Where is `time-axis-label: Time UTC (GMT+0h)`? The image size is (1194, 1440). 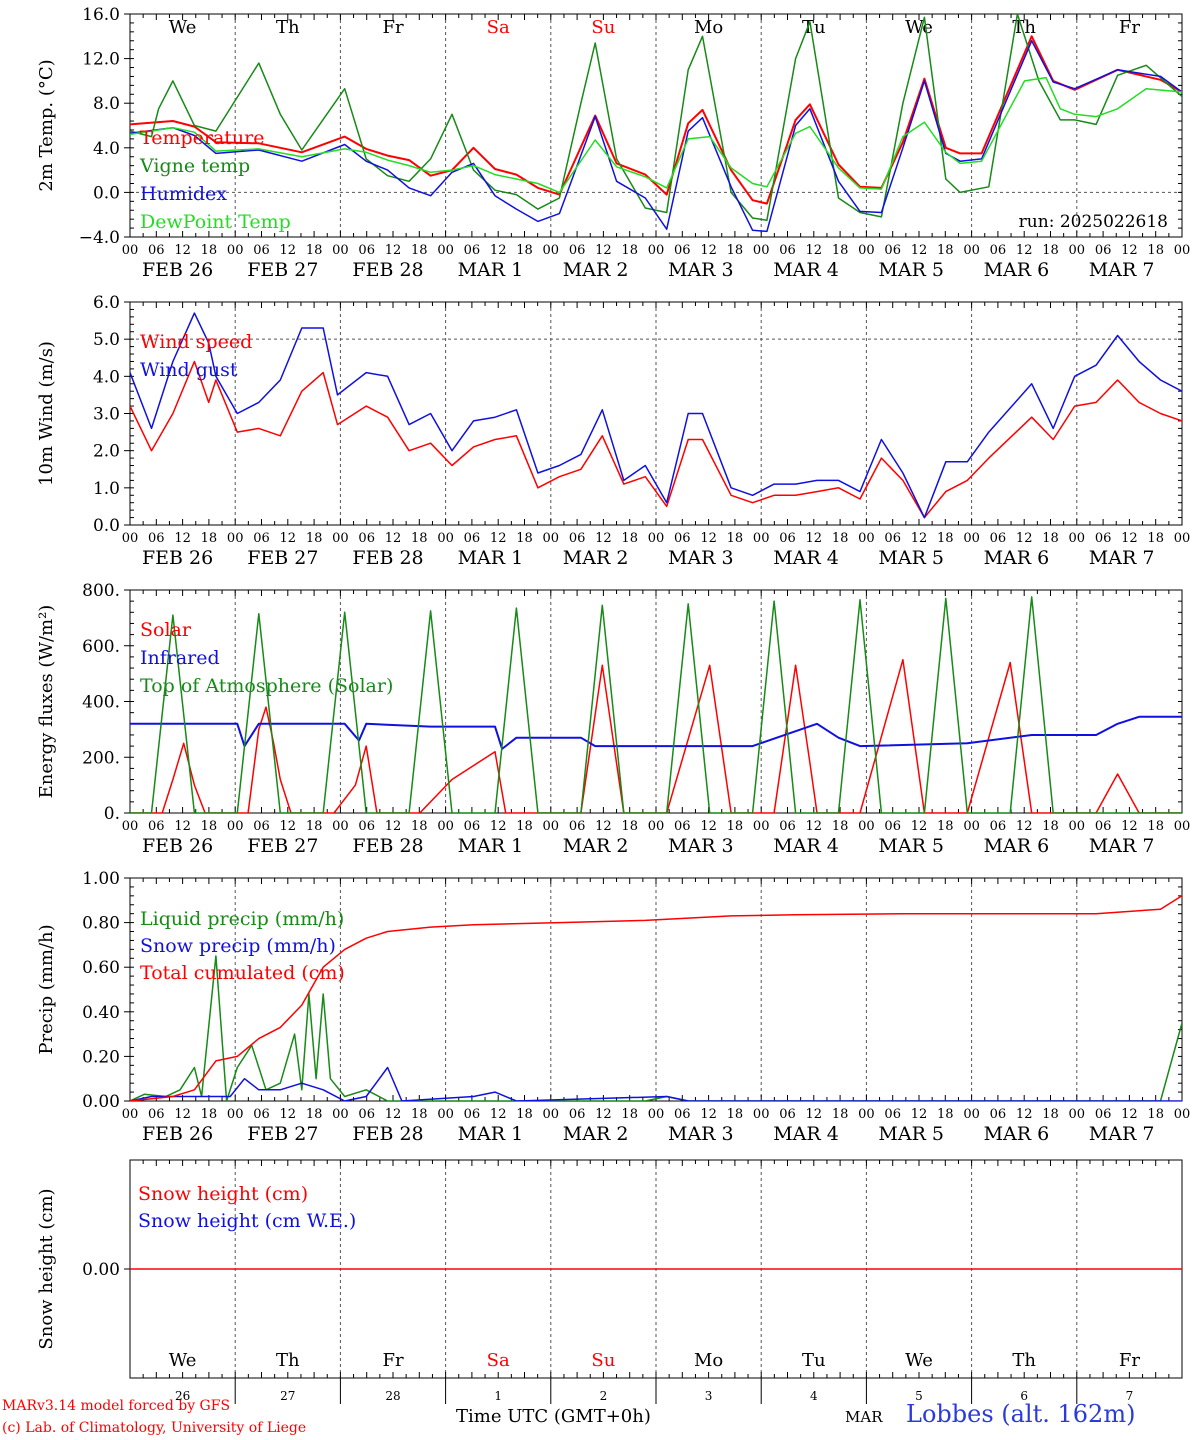 time-axis-label: Time UTC (GMT+0h) is located at coordinates (553, 1416).